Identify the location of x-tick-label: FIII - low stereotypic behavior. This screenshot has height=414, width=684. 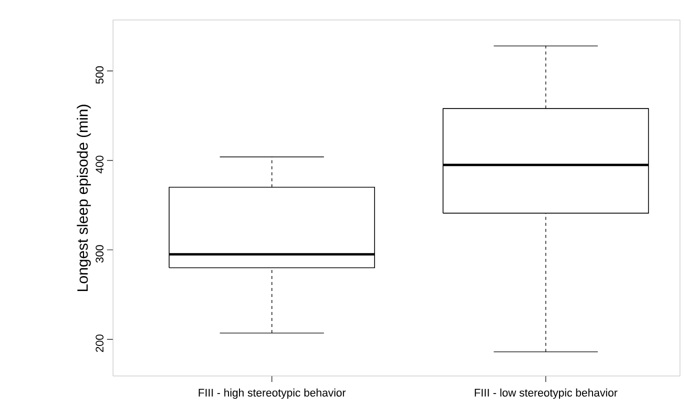
(546, 393).